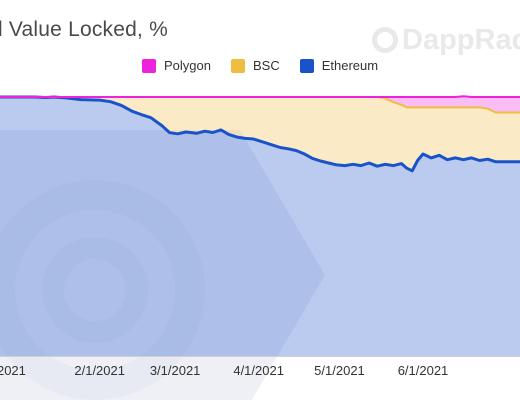 The width and height of the screenshot is (520, 400). What do you see at coordinates (350, 65) in the screenshot?
I see `legend-label-ethereum: Ethereum` at bounding box center [350, 65].